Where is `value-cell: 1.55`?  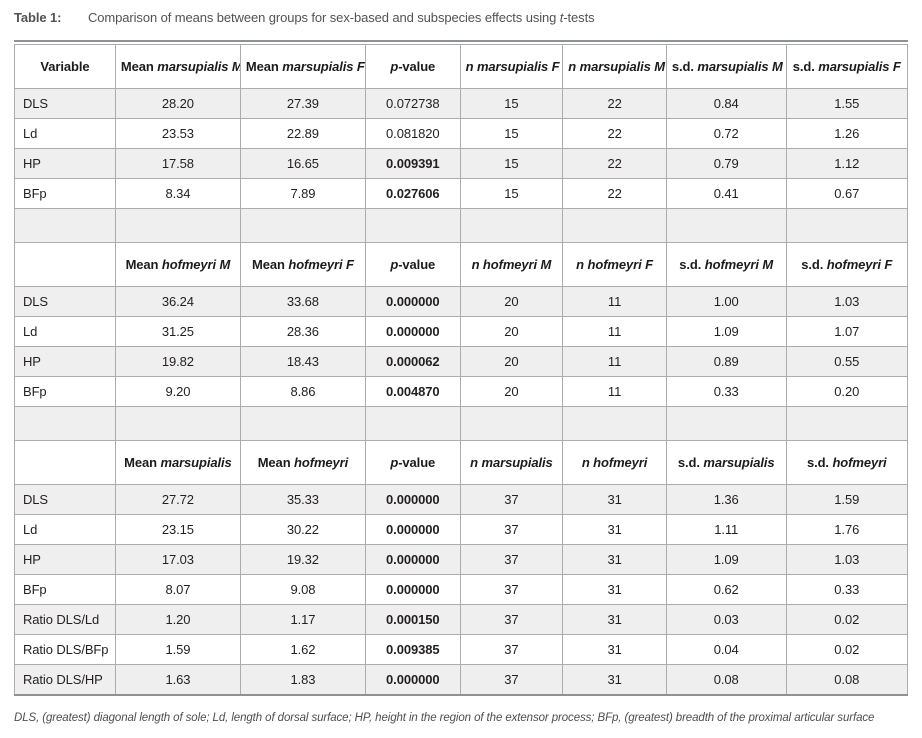
value-cell: 1.55 is located at coordinates (847, 103).